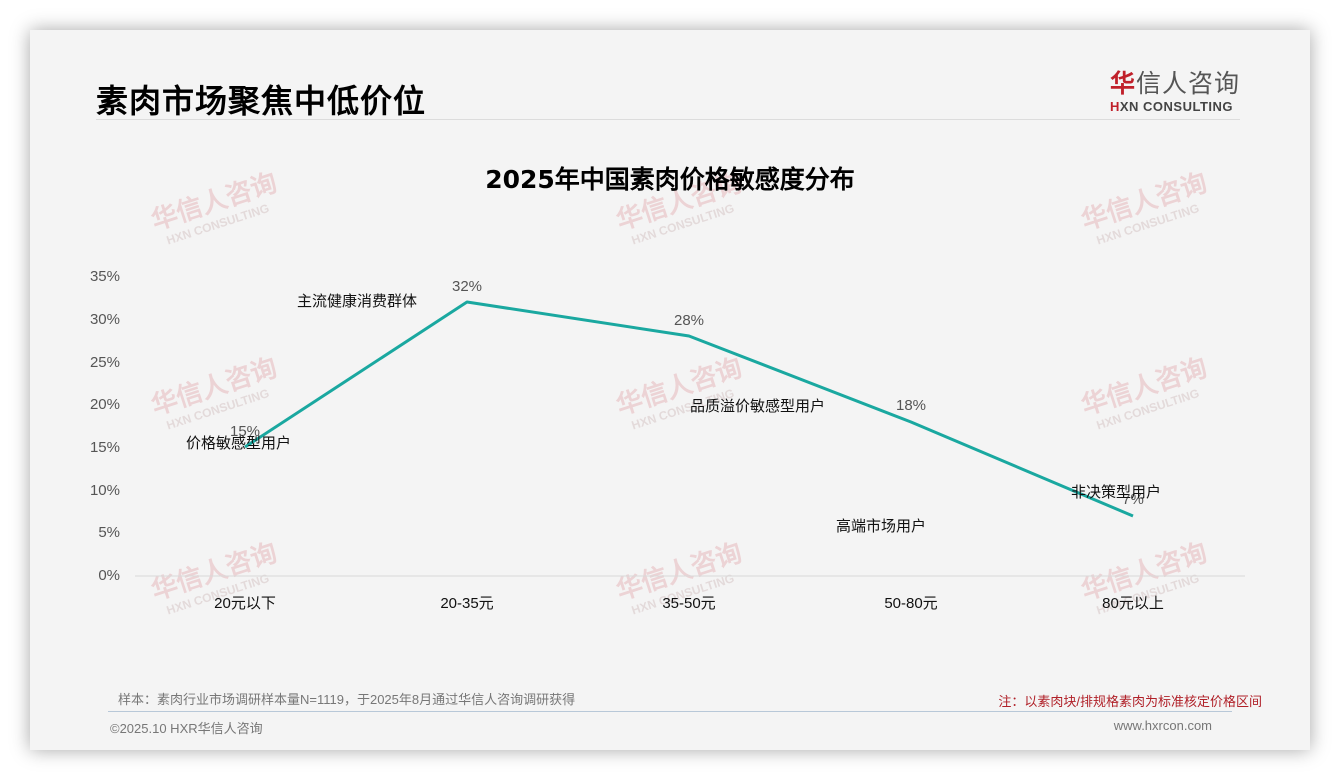  I want to click on chart-title: 2025年中国素肉价格敏感度分布, so click(670, 179).